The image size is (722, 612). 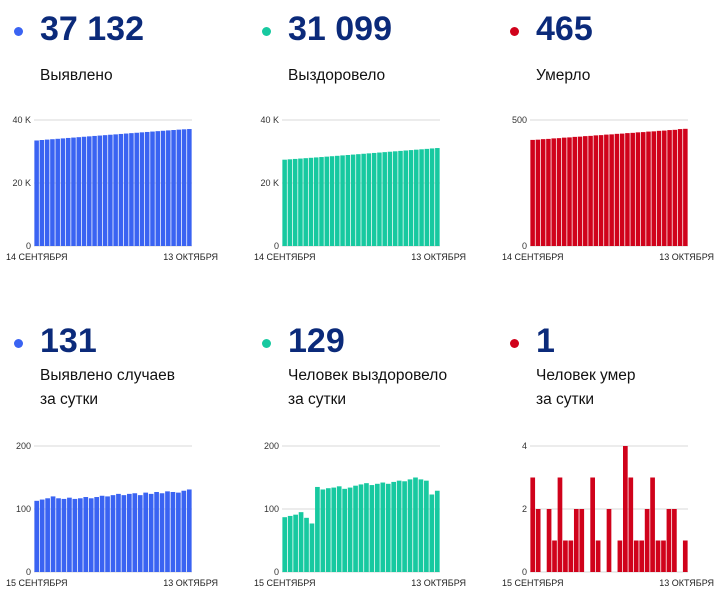 What do you see at coordinates (269, 183) in the screenshot?
I see `y-tick-label: 20 K` at bounding box center [269, 183].